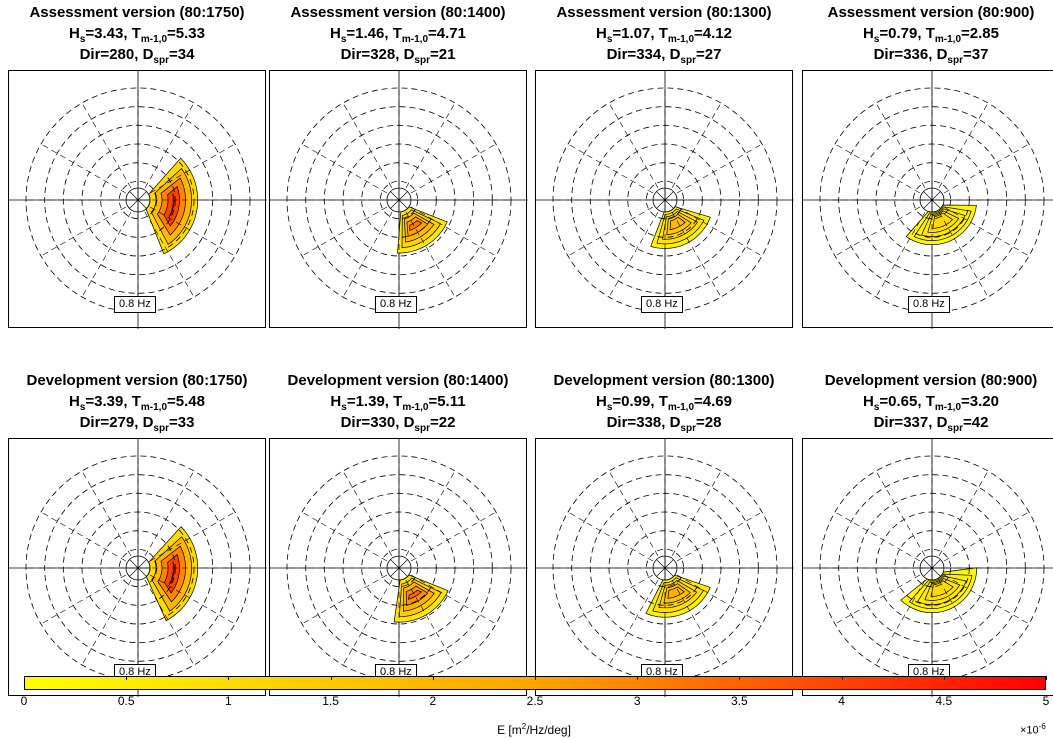 This screenshot has height=738, width=1053. I want to click on dspr-subscript: spr, so click(422, 60).